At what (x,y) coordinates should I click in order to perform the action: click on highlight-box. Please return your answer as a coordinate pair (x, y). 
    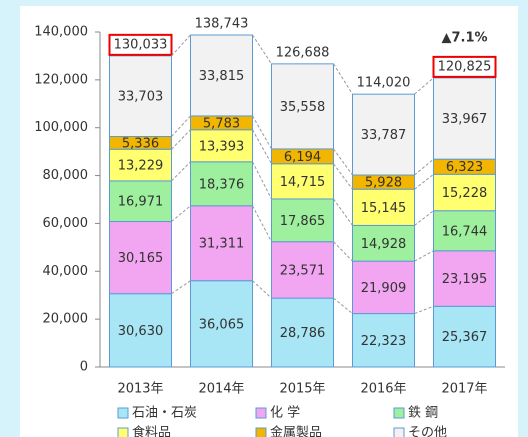
    Looking at the image, I should click on (140, 44).